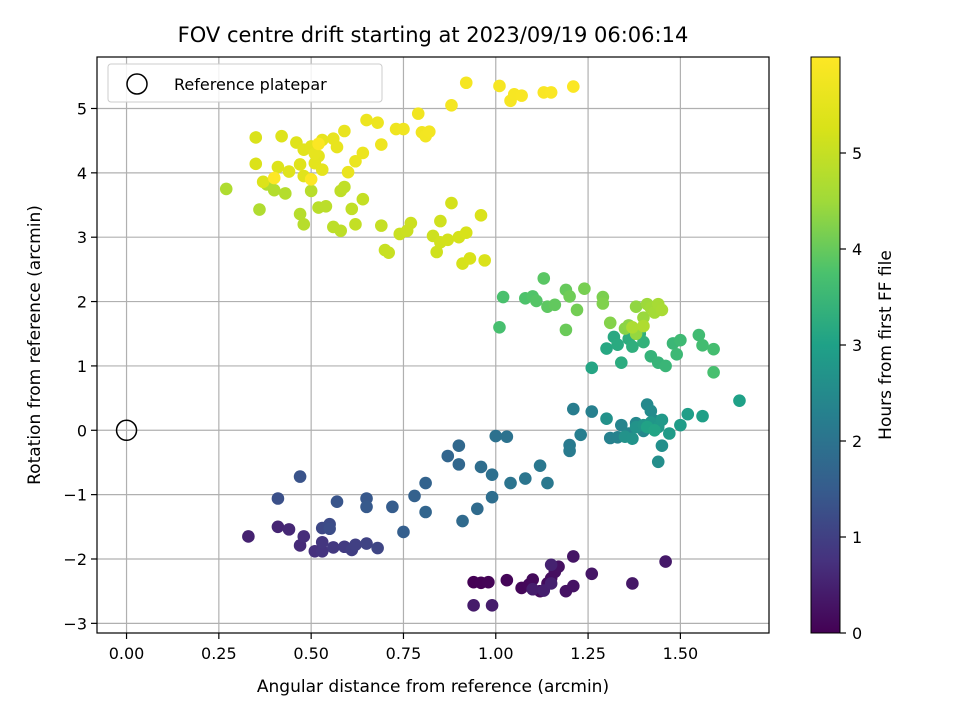 This screenshot has width=960, height=720. What do you see at coordinates (857, 537) in the screenshot?
I see `colorbar-tick-label: 1` at bounding box center [857, 537].